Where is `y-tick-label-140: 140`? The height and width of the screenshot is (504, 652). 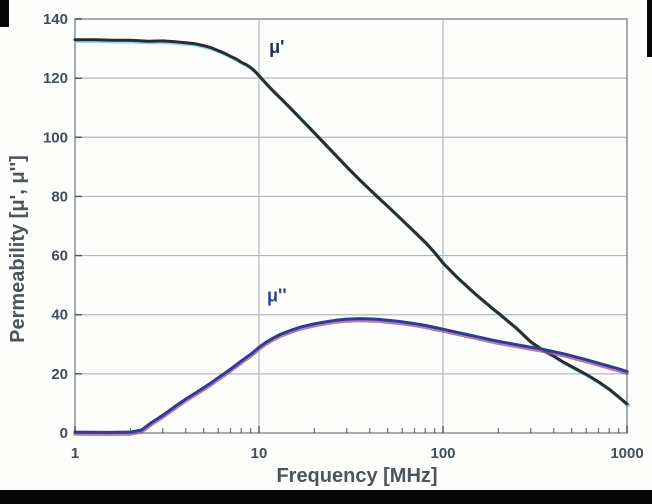
y-tick-label-140: 140 is located at coordinates (55, 19).